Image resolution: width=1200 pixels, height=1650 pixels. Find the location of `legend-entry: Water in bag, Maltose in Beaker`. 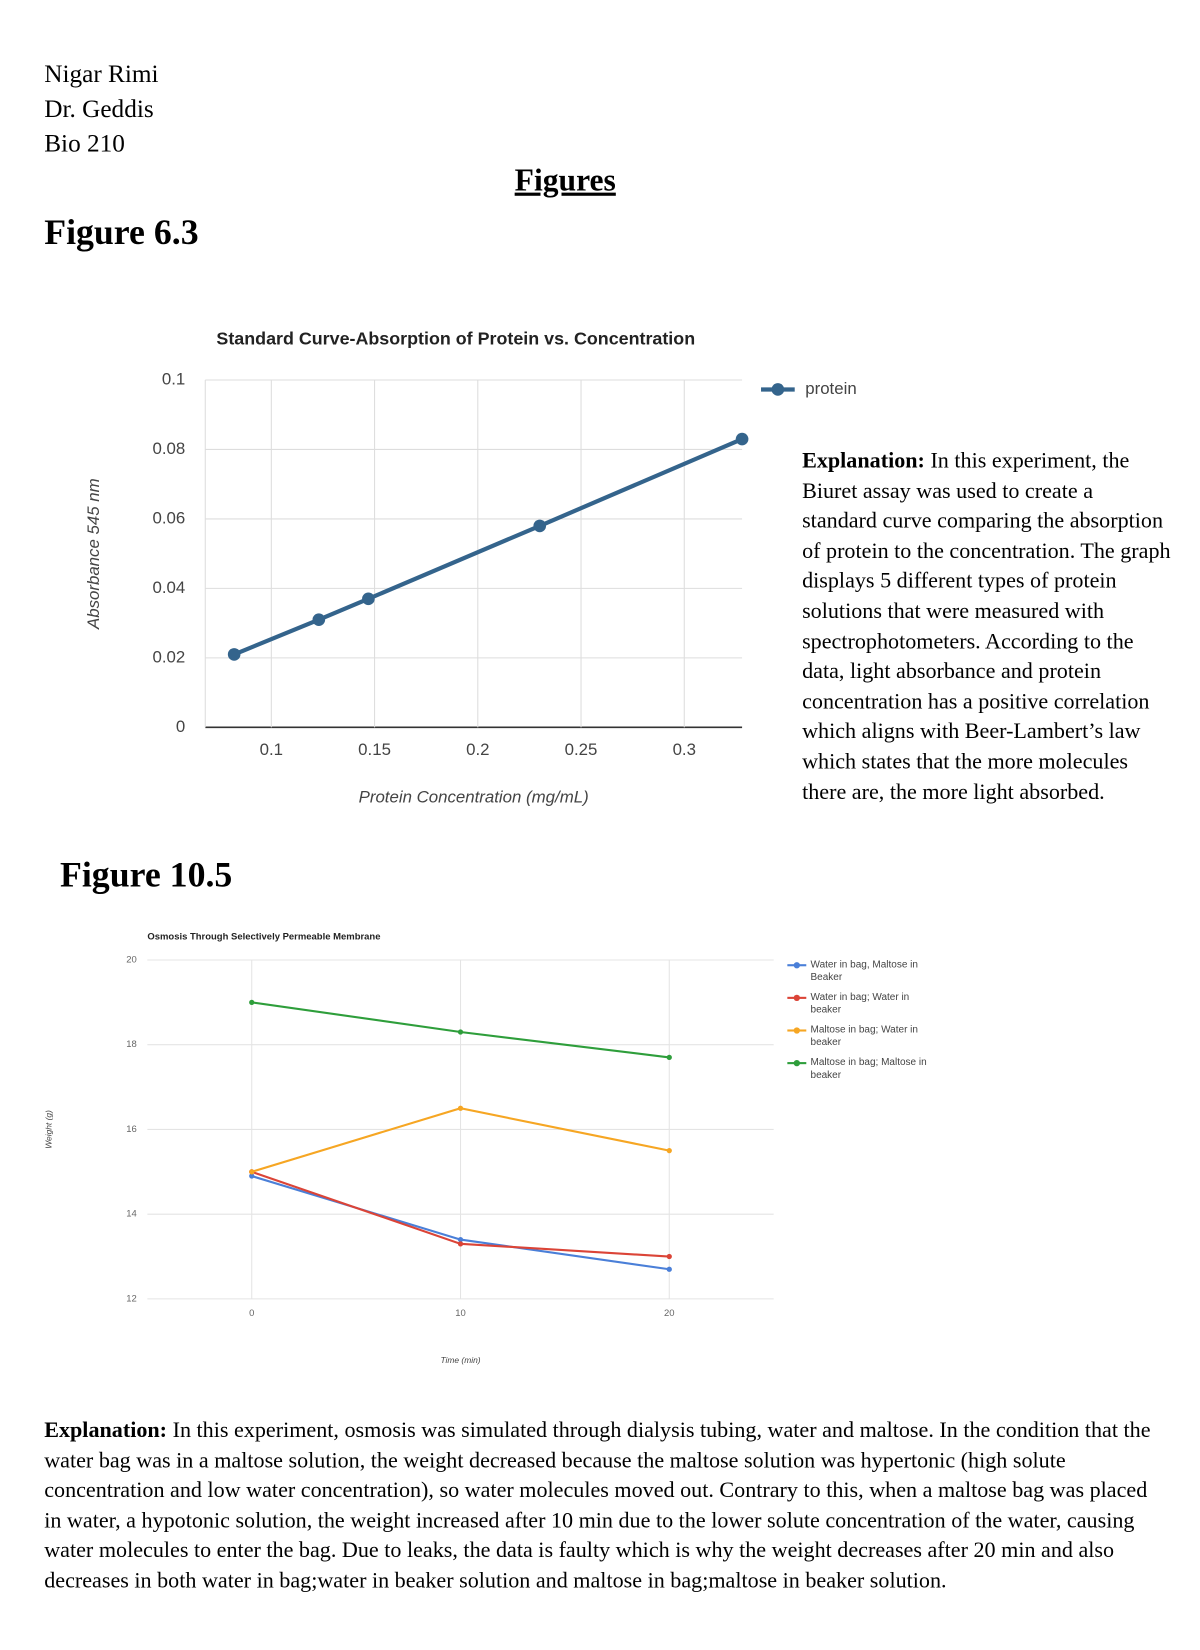

legend-entry: Water in bag, Maltose in Beaker is located at coordinates (860, 971).